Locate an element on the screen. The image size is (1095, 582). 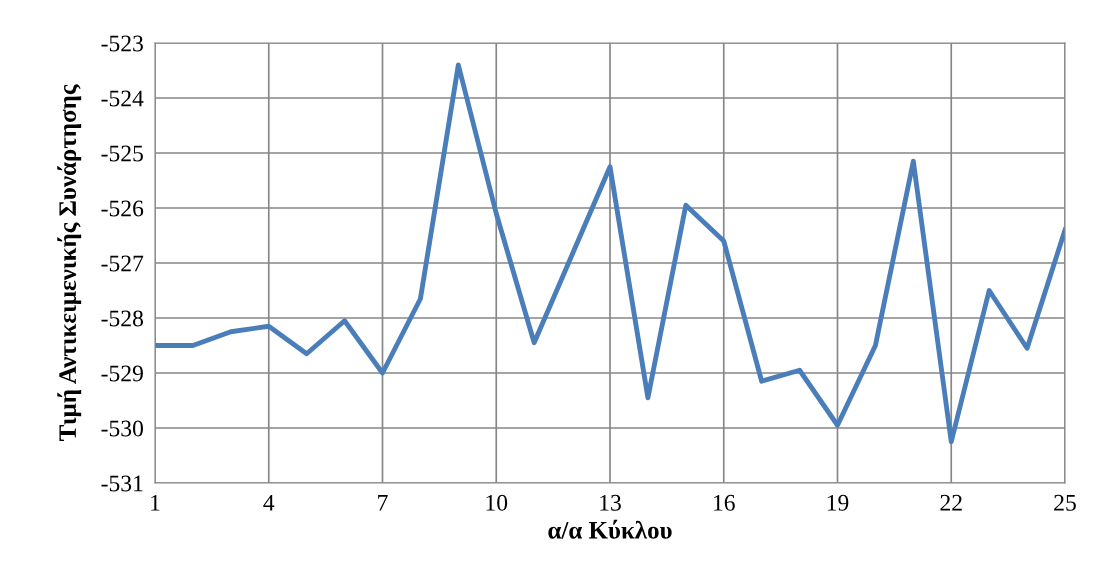
y-axis-title: Τιμή Αντικειμενικής Συνάρτησης is located at coordinates (69, 262).